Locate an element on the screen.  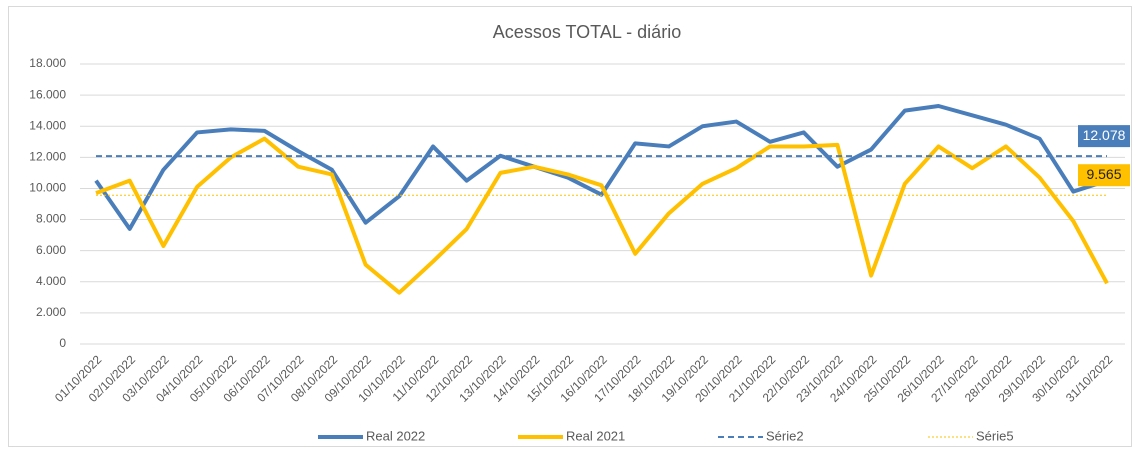
value-label: 12.078 is located at coordinates (1104, 135).